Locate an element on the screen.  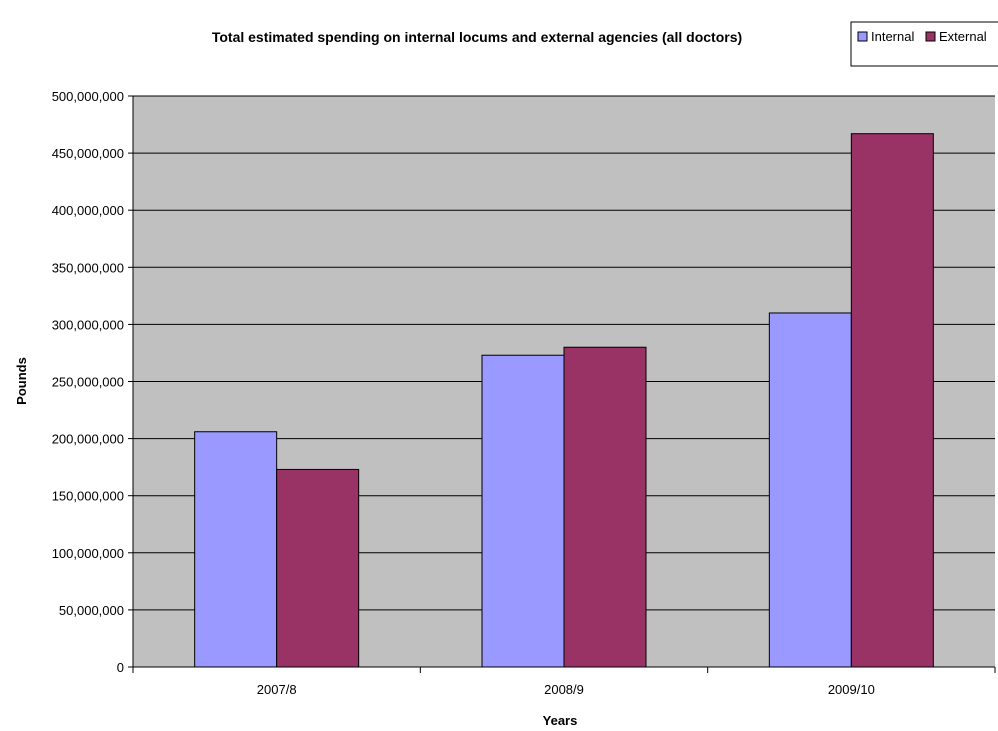
x-tick-label: 2008/9 is located at coordinates (564, 689).